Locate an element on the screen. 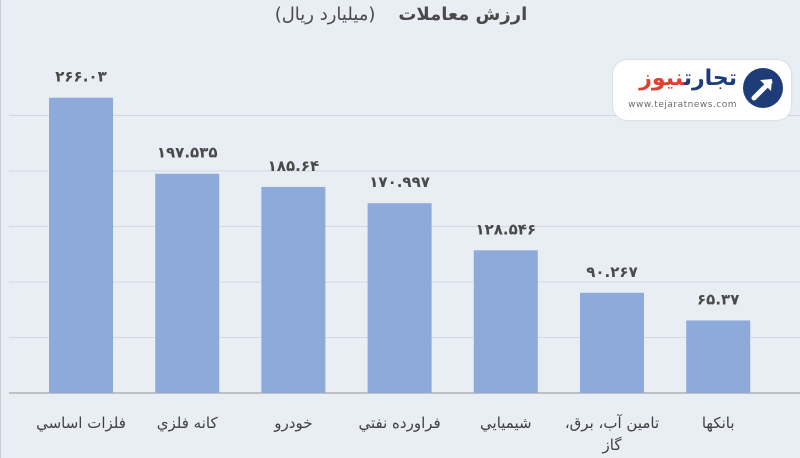 This screenshot has height=458, width=800. category-label: فراورده نفتي is located at coordinates (399, 423).